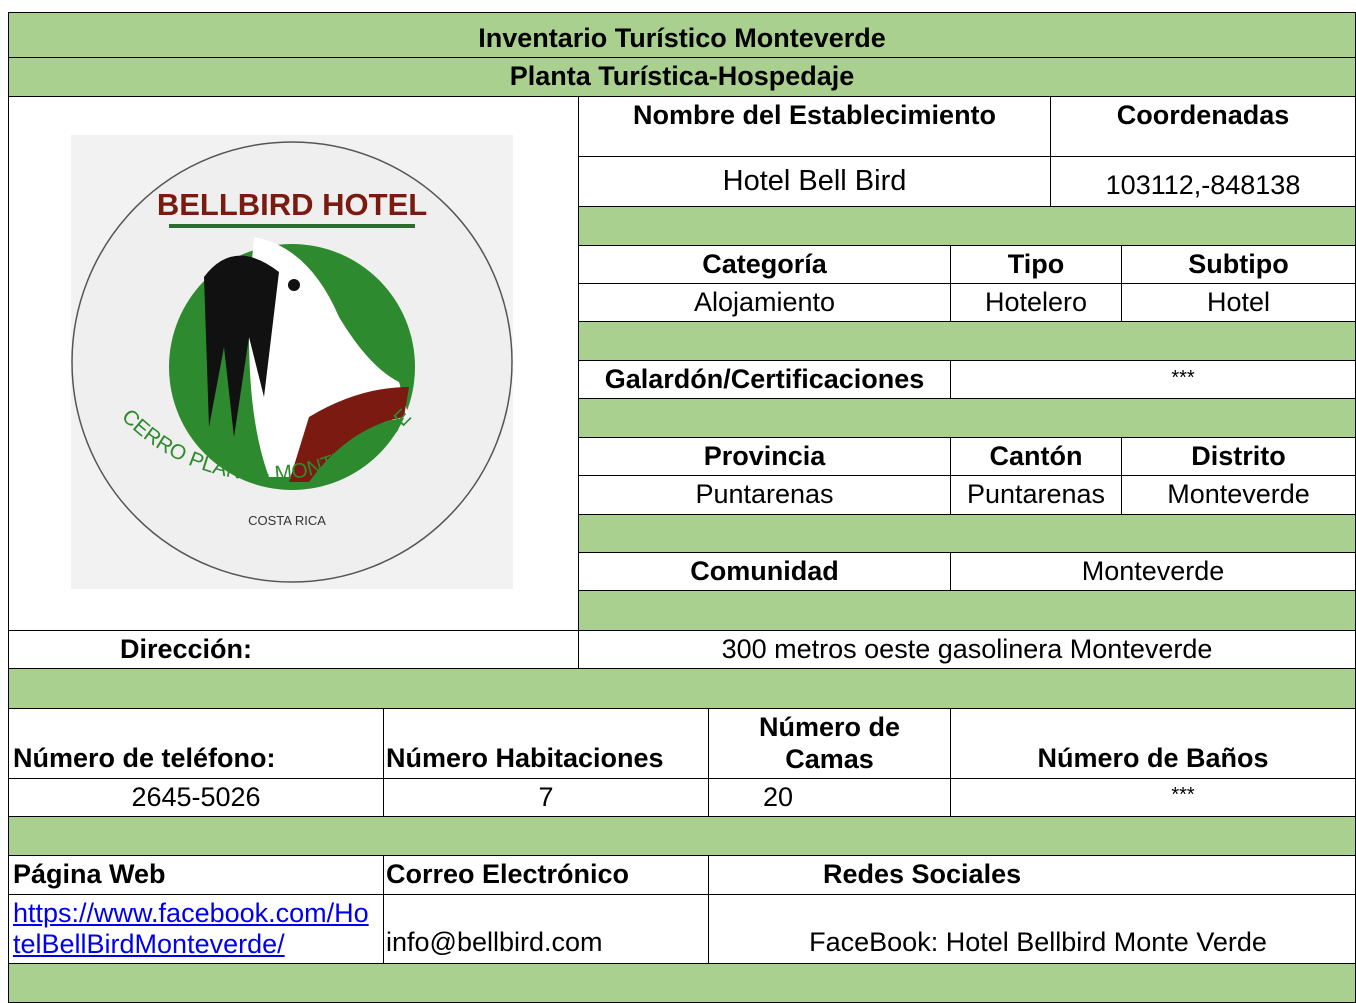 Image resolution: width=1356 pixels, height=1003 pixels. Describe the element at coordinates (814, 126) in the screenshot. I see `name-label: Nombre del Establecimiento` at that location.